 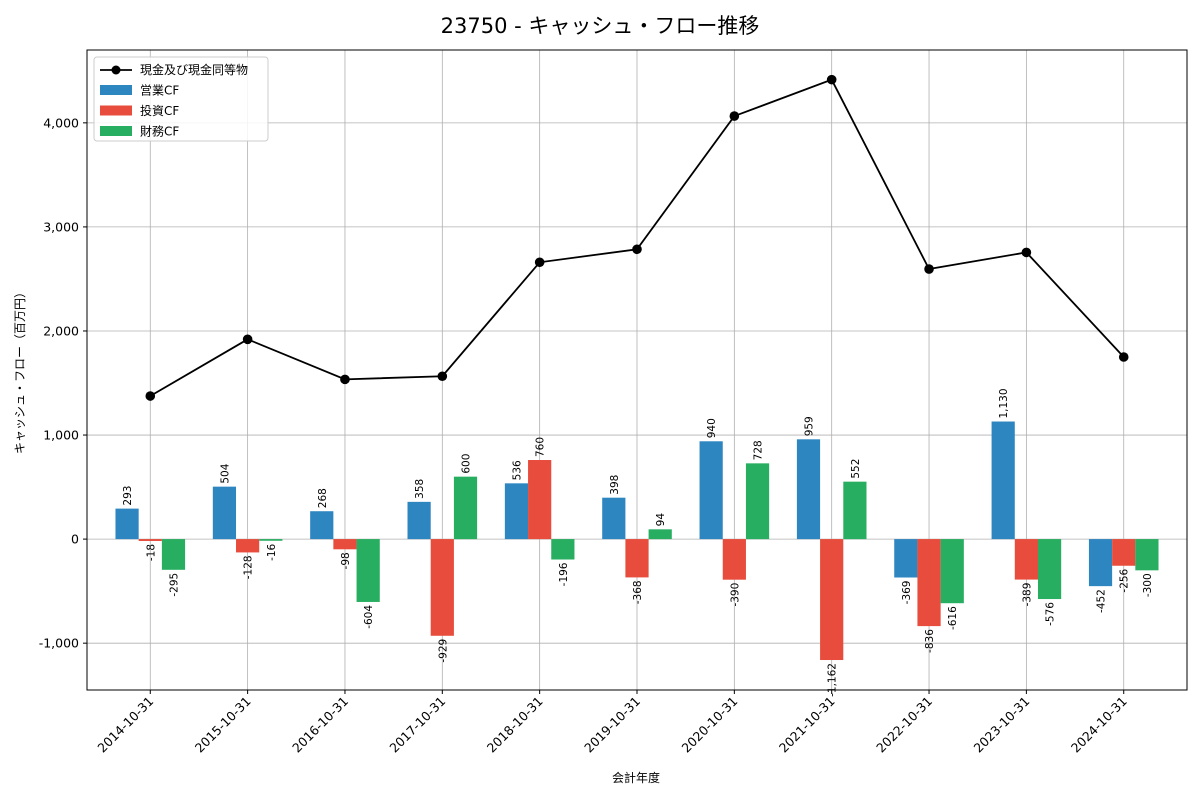 What do you see at coordinates (346, 560) in the screenshot?
I see `bar-data-label: -98` at bounding box center [346, 560].